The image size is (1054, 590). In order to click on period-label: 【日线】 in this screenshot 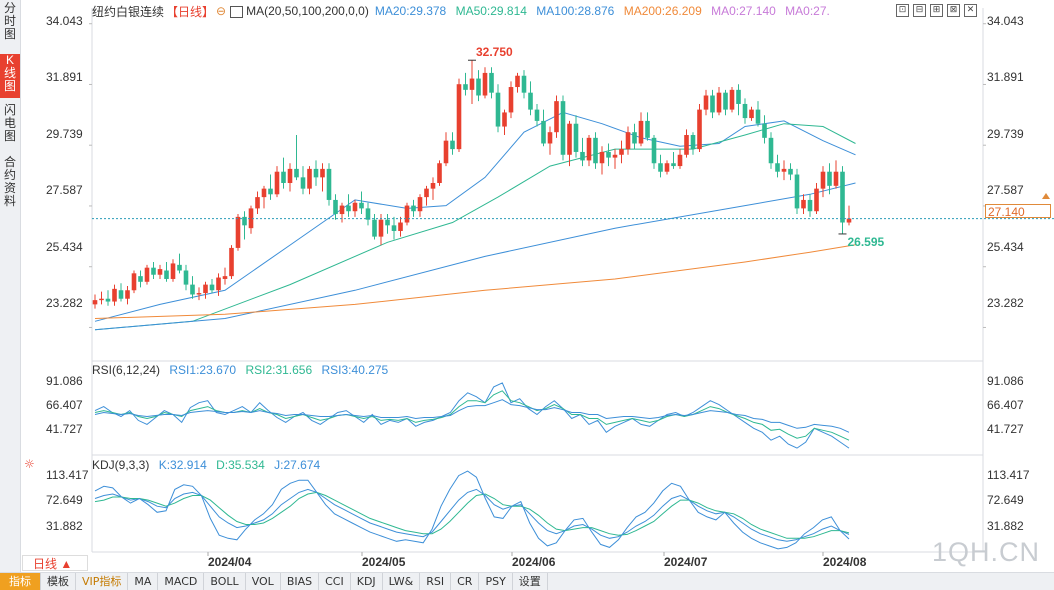, I will do `click(190, 11)`.